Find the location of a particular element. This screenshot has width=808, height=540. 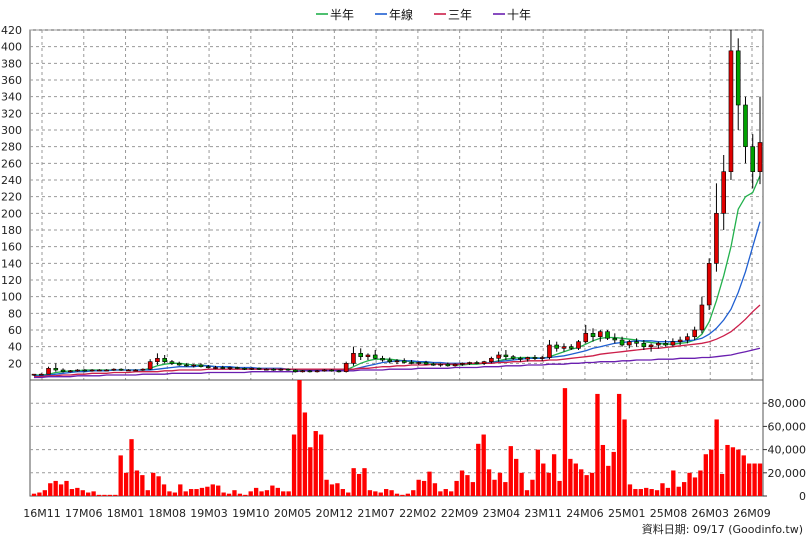

legend-label: 十年 is located at coordinates (519, 15).